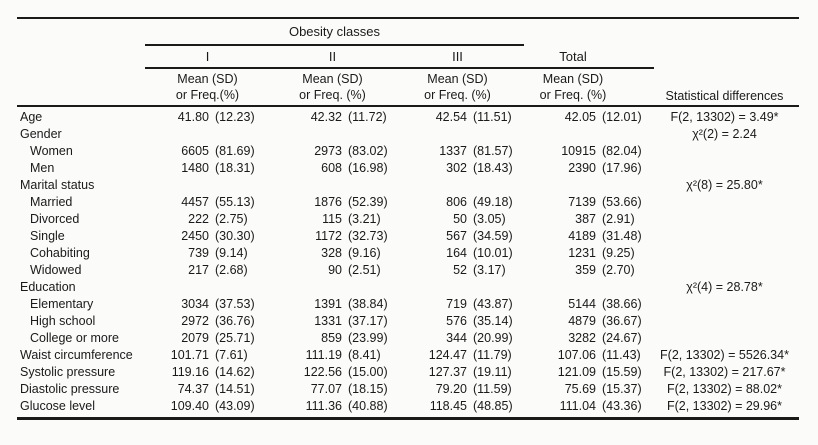 Image resolution: width=818 pixels, height=445 pixels. I want to click on cell-sd-or-percent: (18.15), so click(368, 389).